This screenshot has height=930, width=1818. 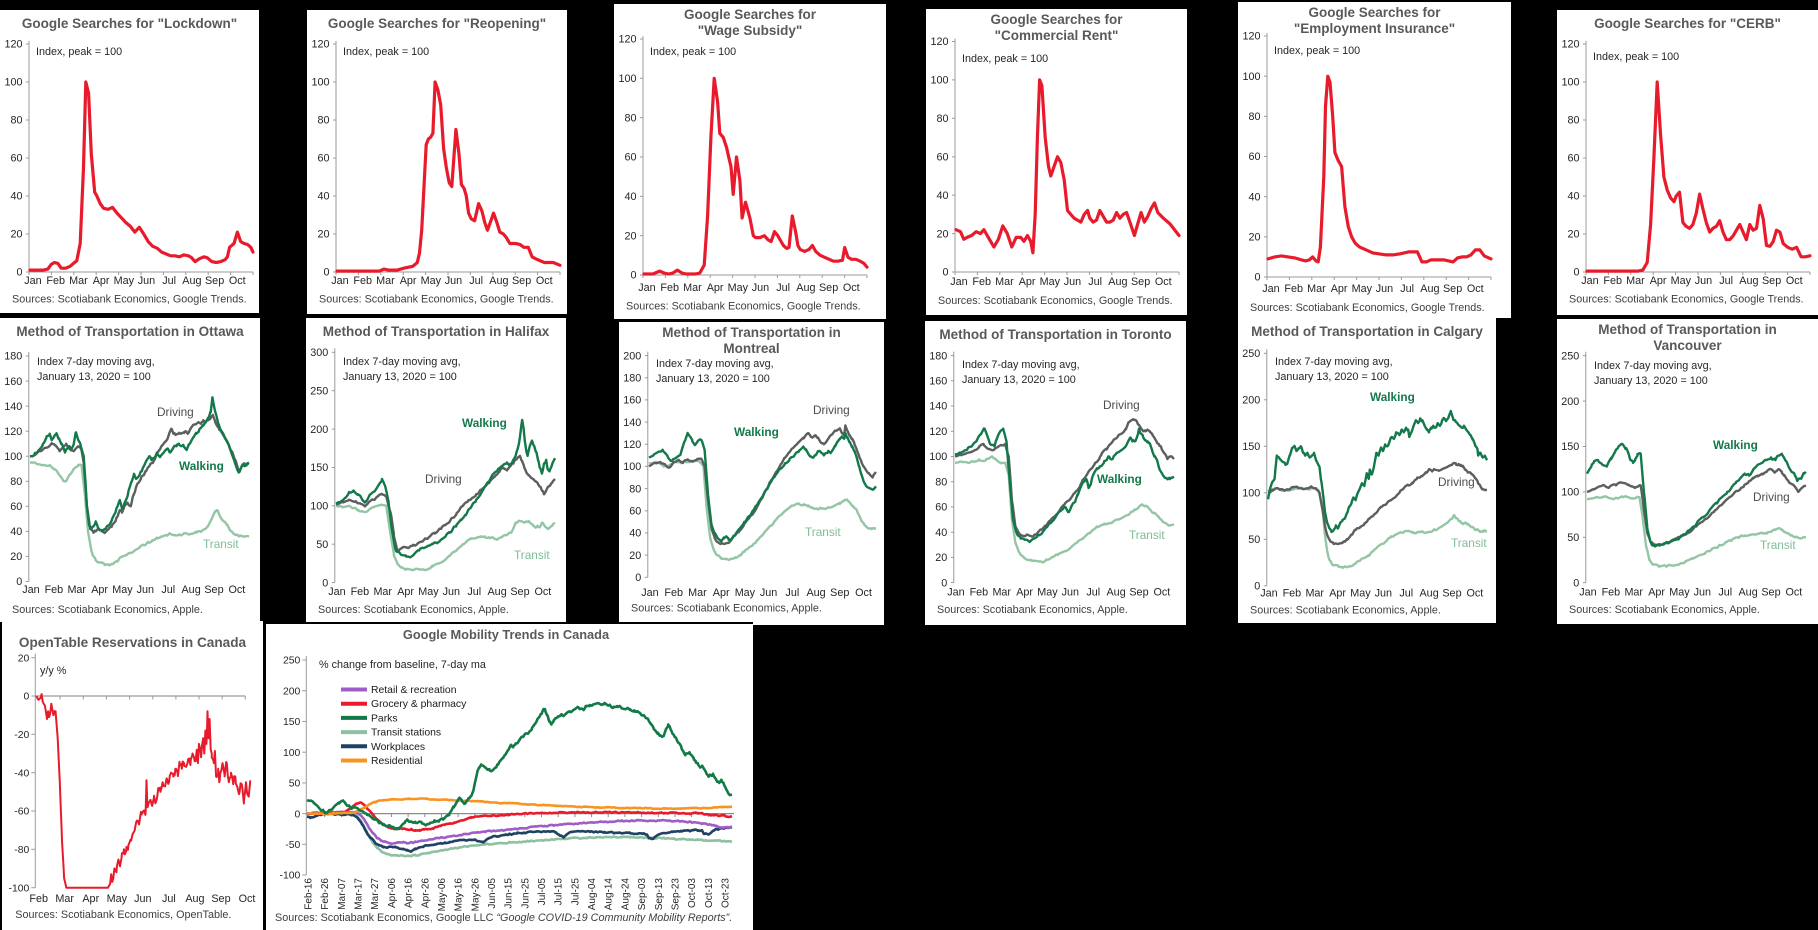 What do you see at coordinates (437, 23) in the screenshot?
I see `svg-text:Google Searches for "Reopening: Google Searches for "Reopening"` at bounding box center [437, 23].